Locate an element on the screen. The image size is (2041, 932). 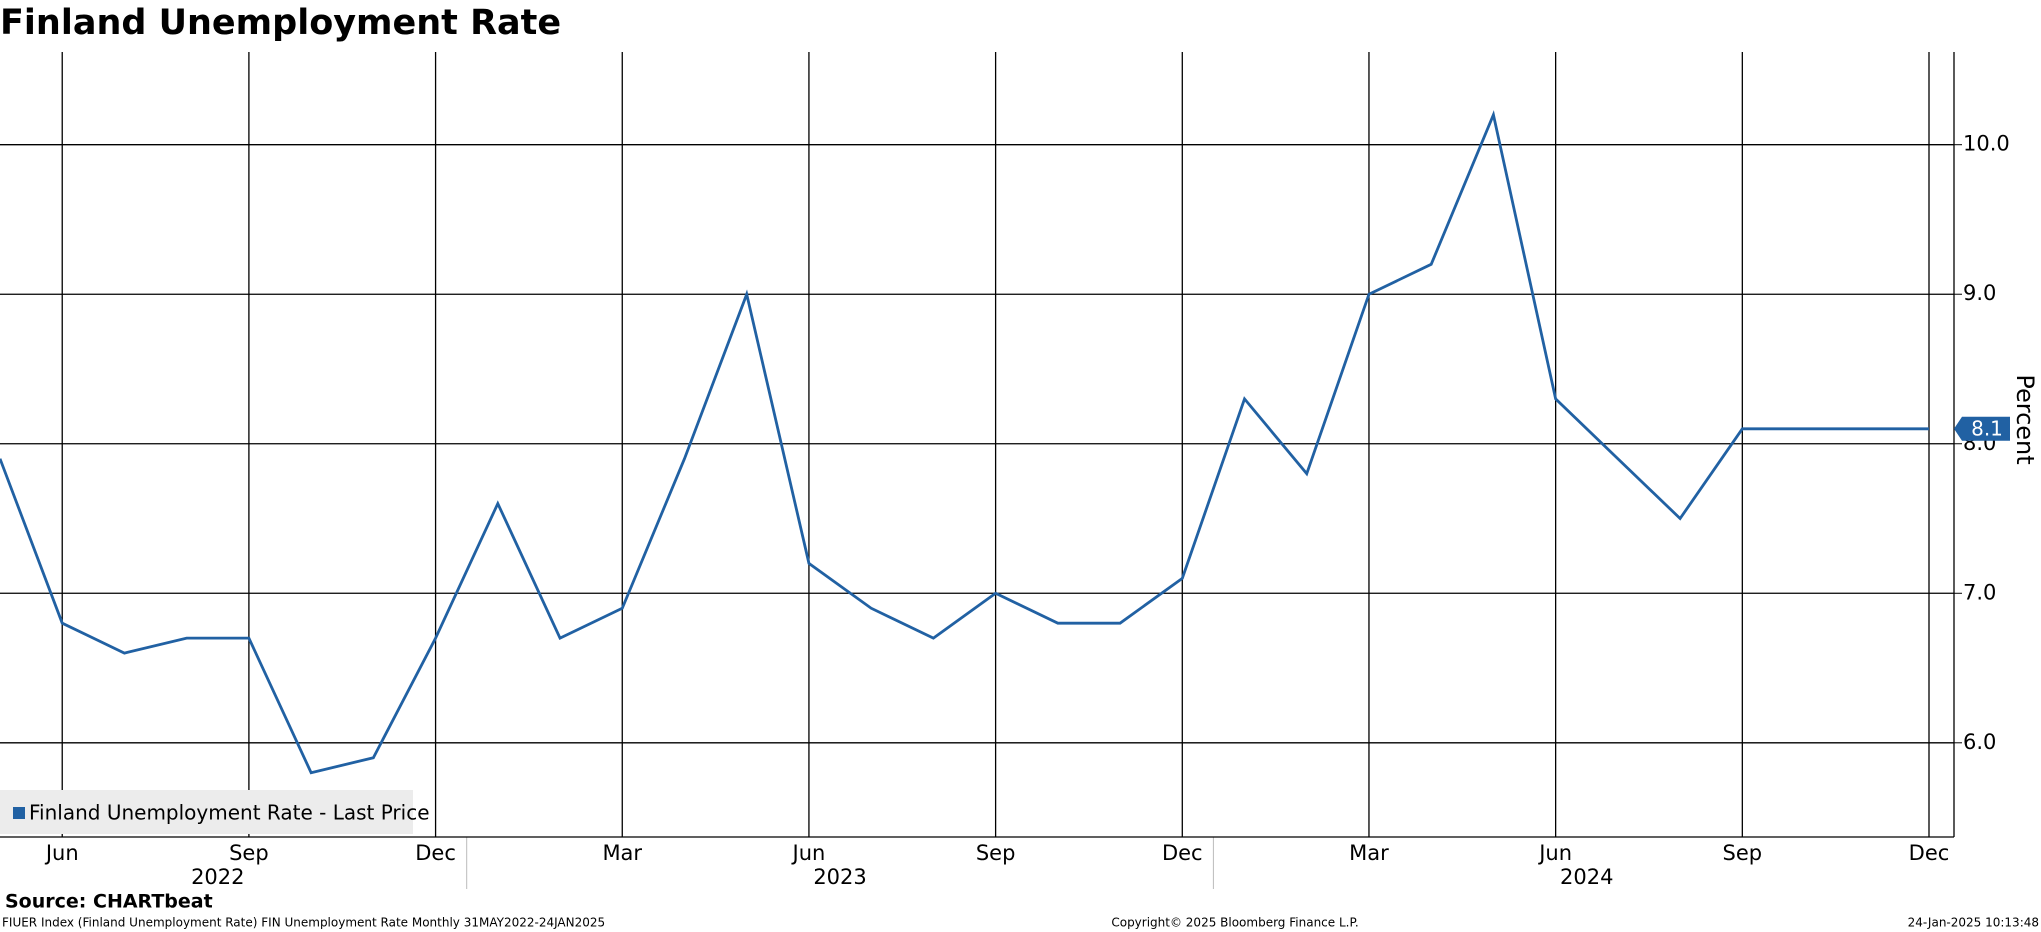
footer-center: Copyright© 2025 Bloomberg Finance L.P. is located at coordinates (1234, 923).